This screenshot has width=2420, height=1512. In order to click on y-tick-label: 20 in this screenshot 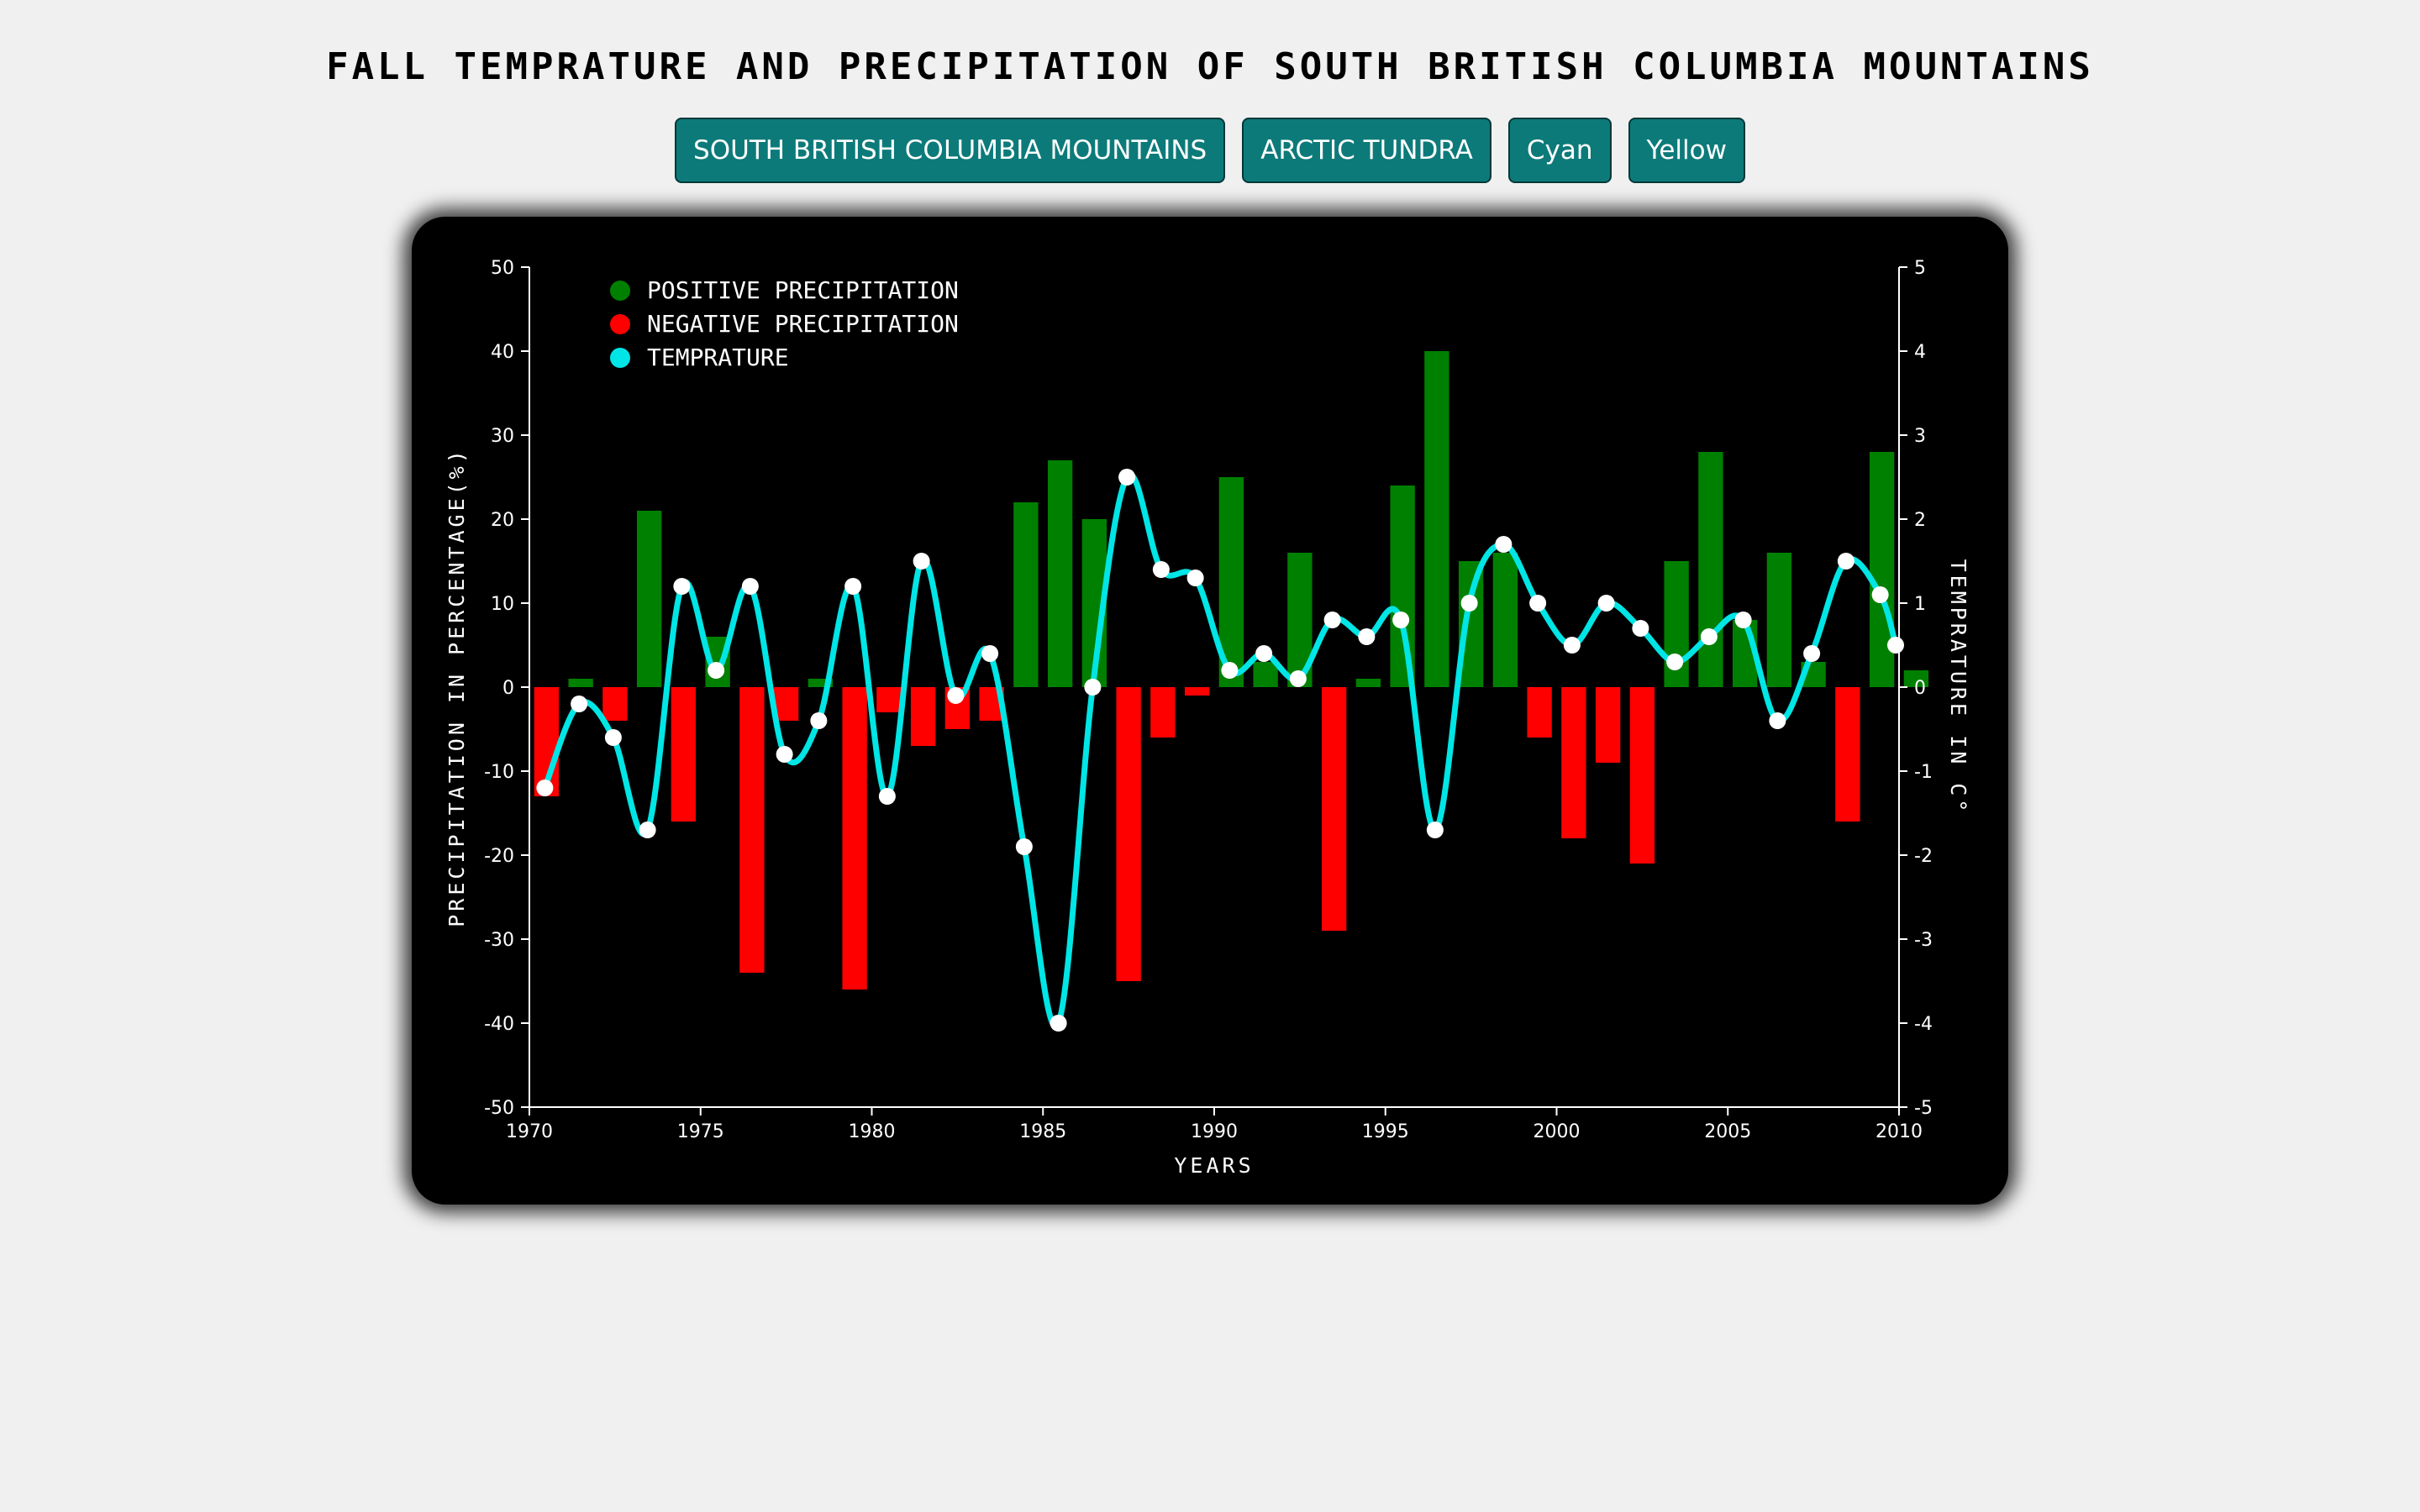, I will do `click(502, 520)`.